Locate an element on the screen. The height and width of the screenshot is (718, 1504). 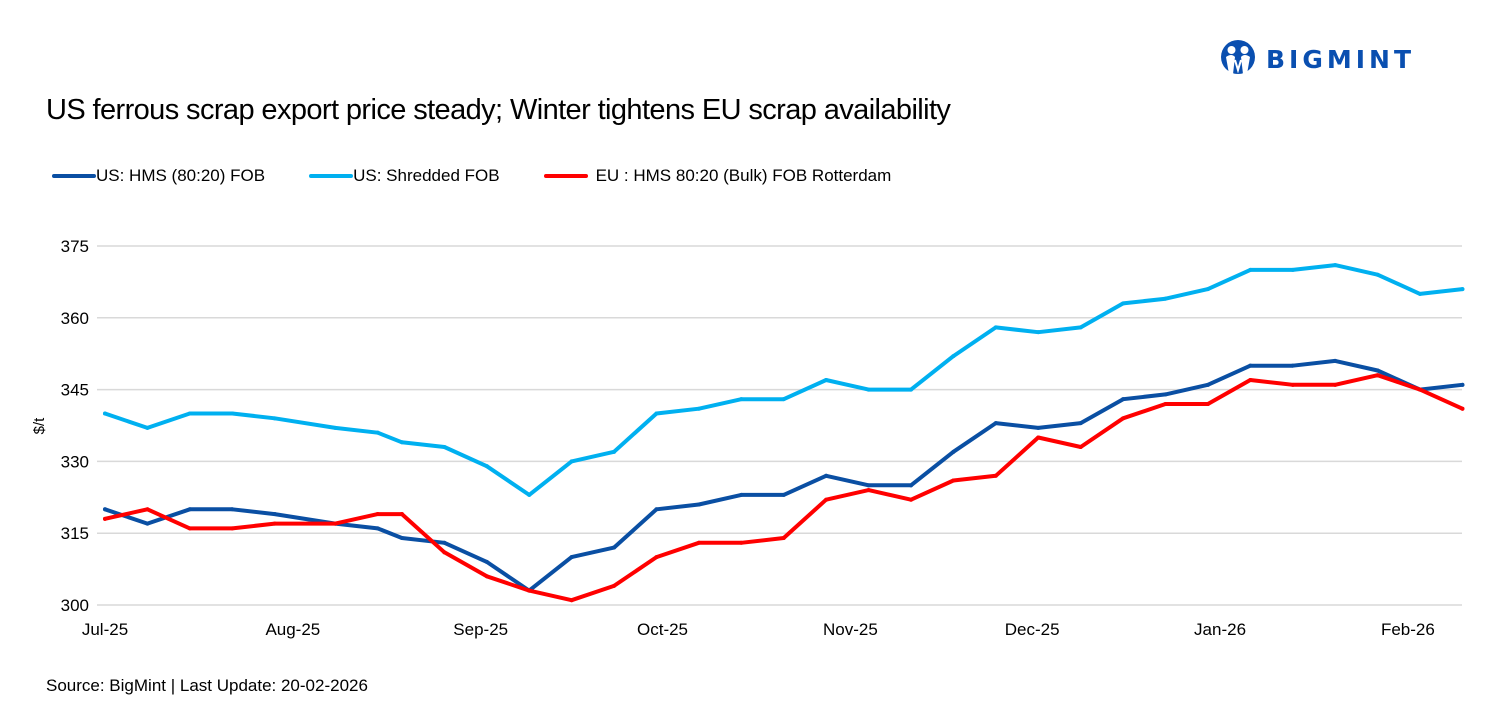
legend-label: EU : HMS 80:20 (Bulk) FOB Rotterdam is located at coordinates (743, 175).